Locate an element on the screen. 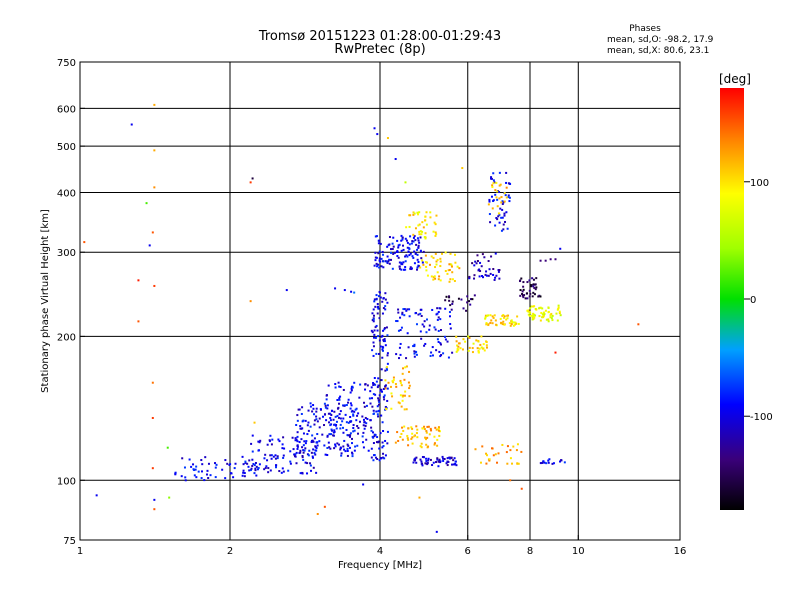 The height and width of the screenshot is (600, 800). y-tick-label: 500 is located at coordinates (66, 147).